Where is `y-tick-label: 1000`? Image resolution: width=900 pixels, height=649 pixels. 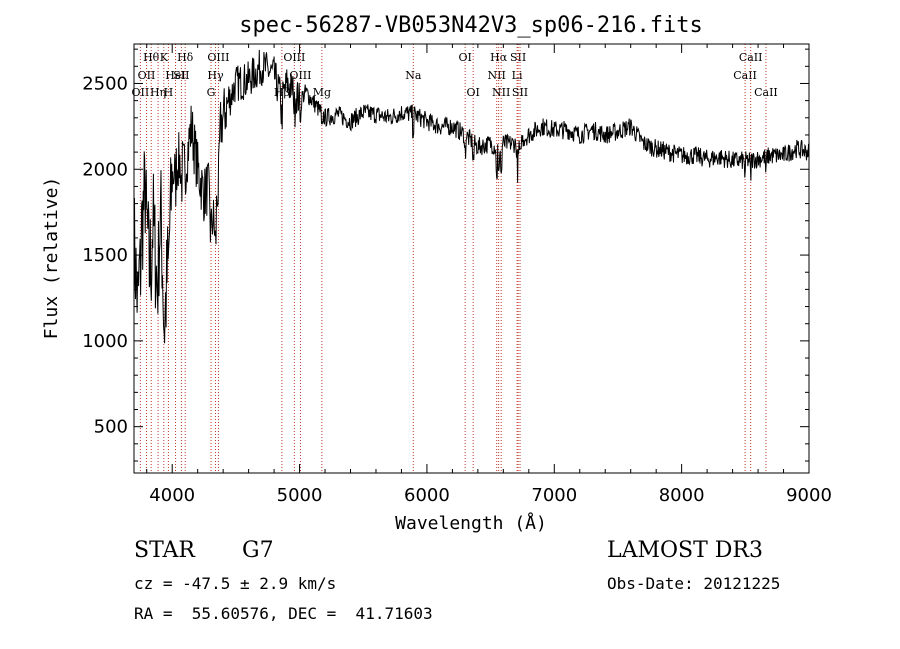
y-tick-label: 1000 is located at coordinates (105, 341).